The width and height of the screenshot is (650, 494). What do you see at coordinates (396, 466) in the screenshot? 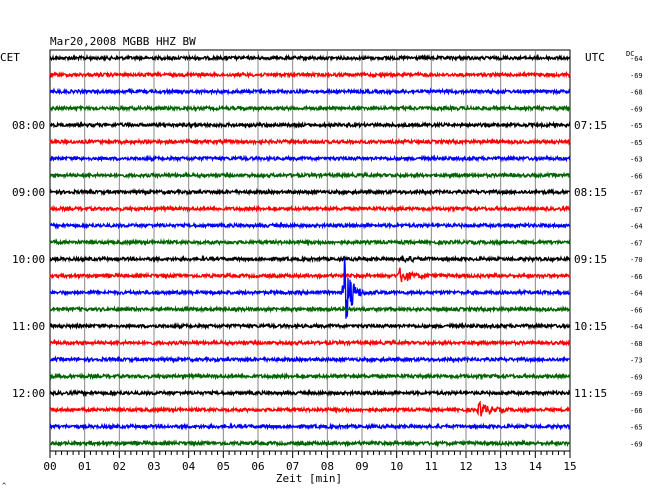
I see `x-tick-label: 10` at bounding box center [396, 466].